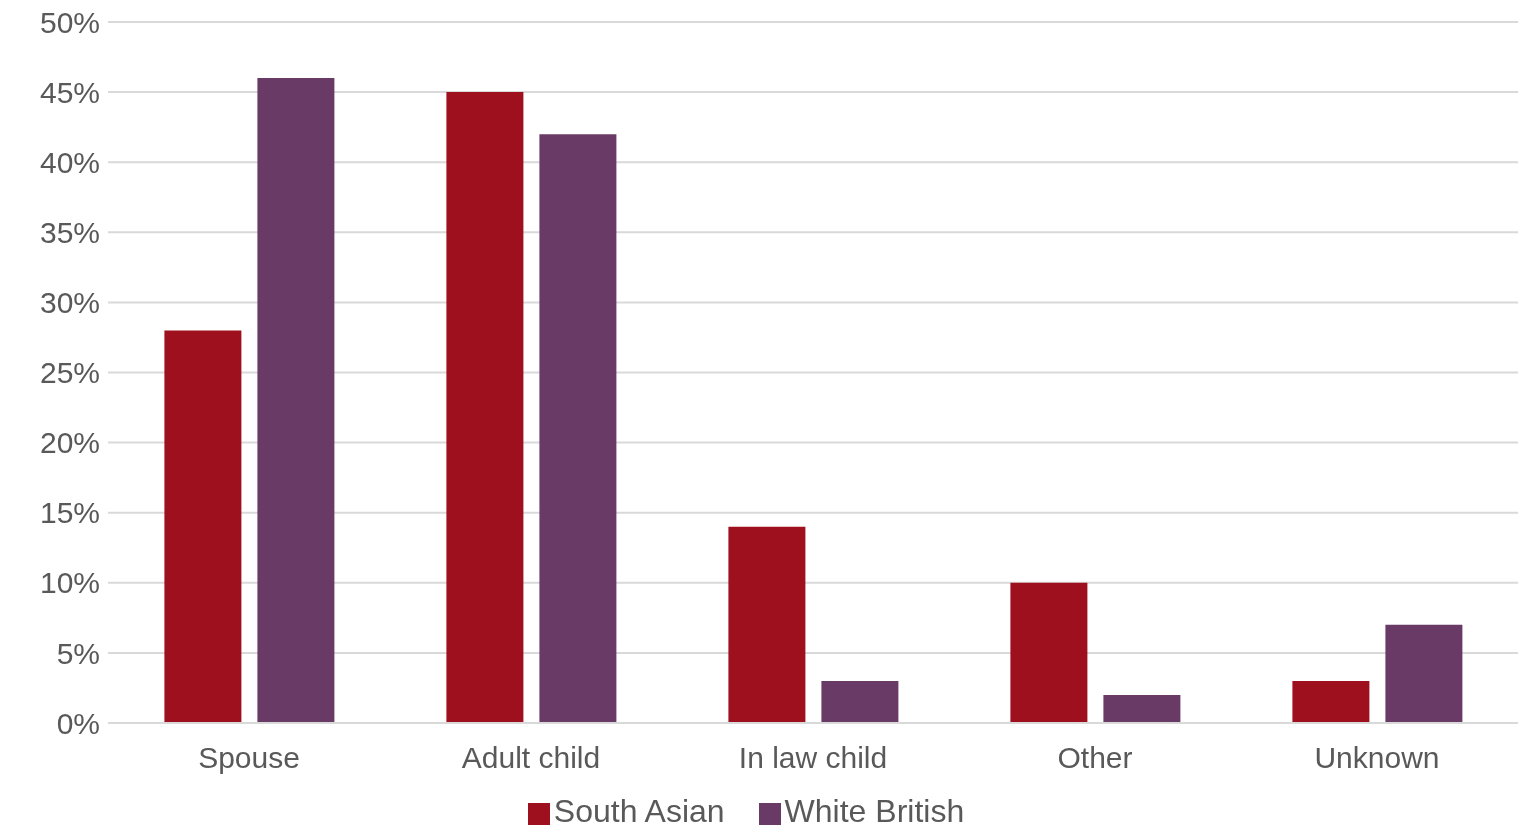 The image size is (1526, 838). Describe the element at coordinates (1377, 758) in the screenshot. I see `x-tick-label: Unknown` at that location.